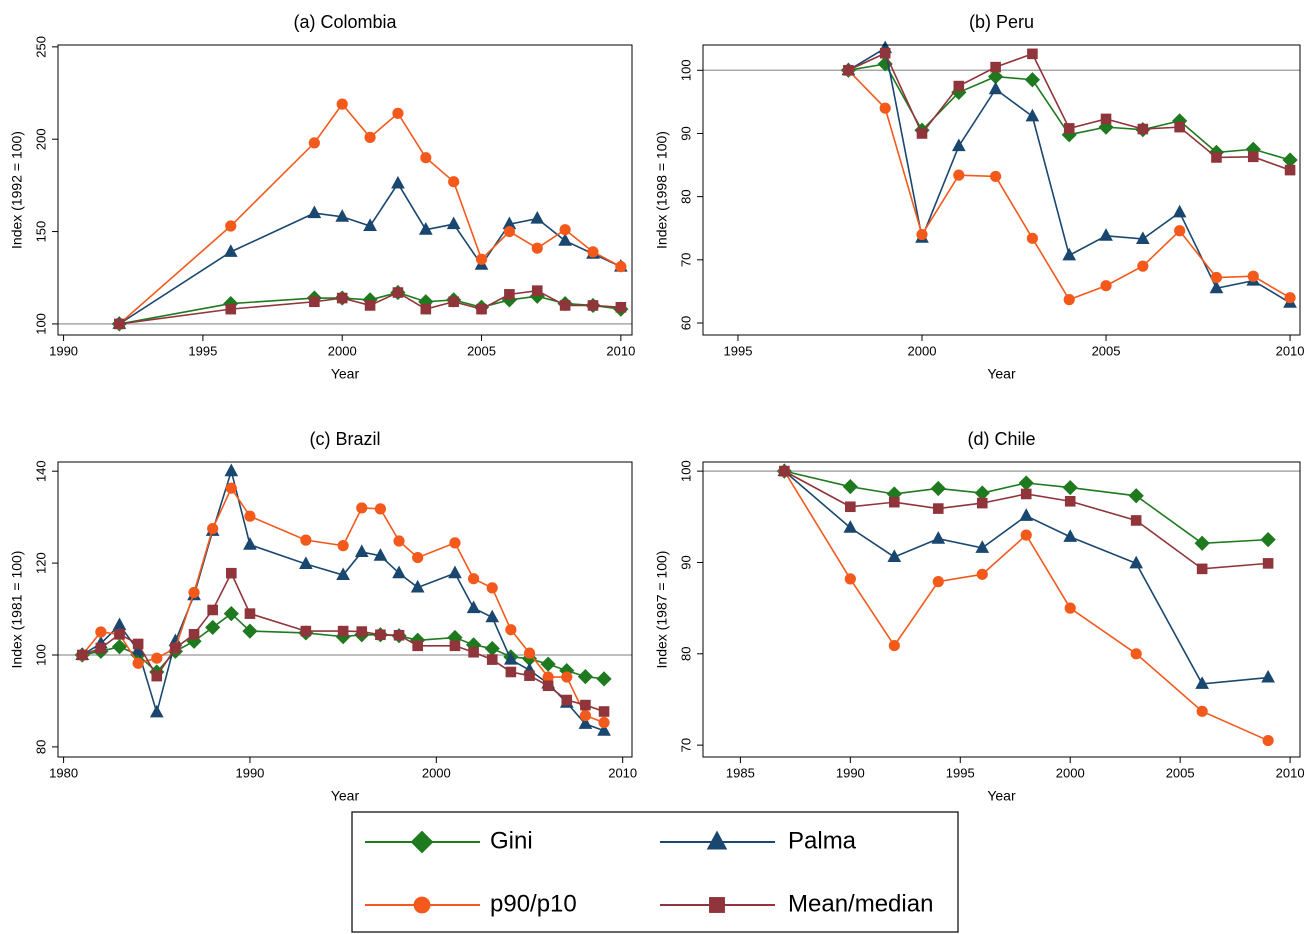 The image size is (1312, 934). Describe the element at coordinates (202, 350) in the screenshot. I see `x-tick-label: 1995` at that location.